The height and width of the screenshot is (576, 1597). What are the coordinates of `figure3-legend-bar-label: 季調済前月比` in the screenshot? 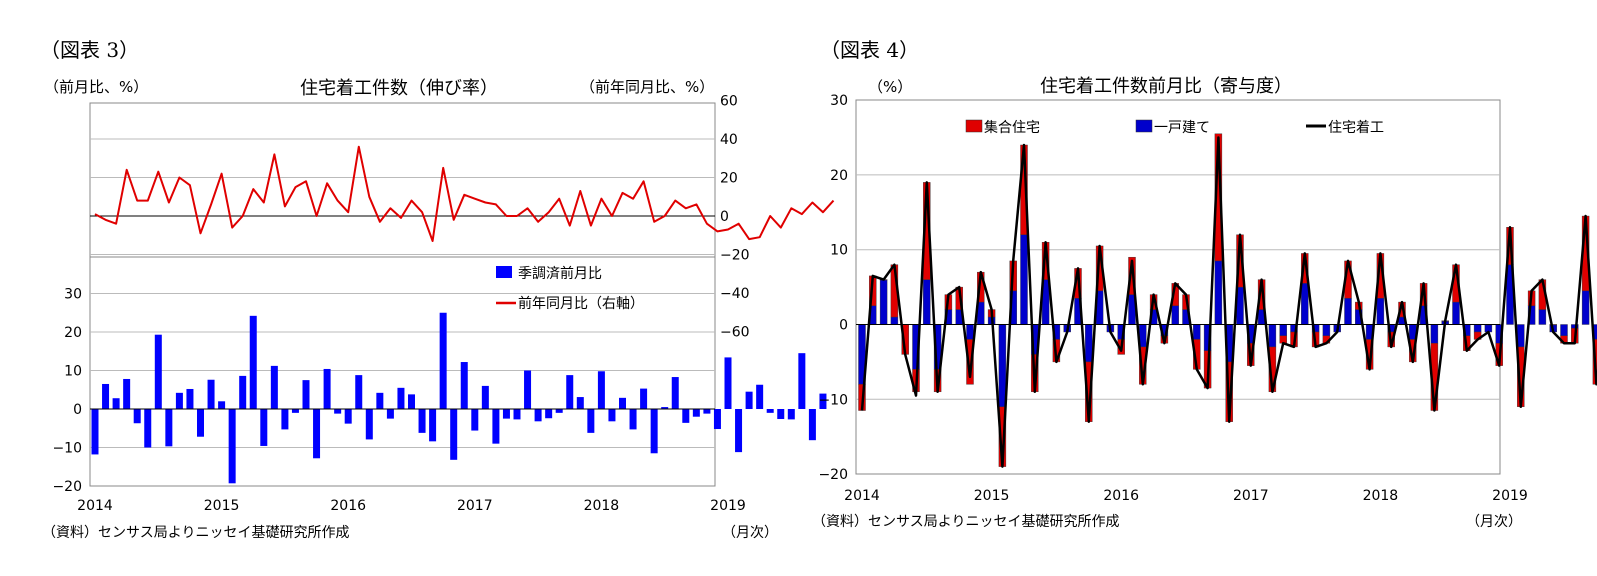 It's located at (560, 273).